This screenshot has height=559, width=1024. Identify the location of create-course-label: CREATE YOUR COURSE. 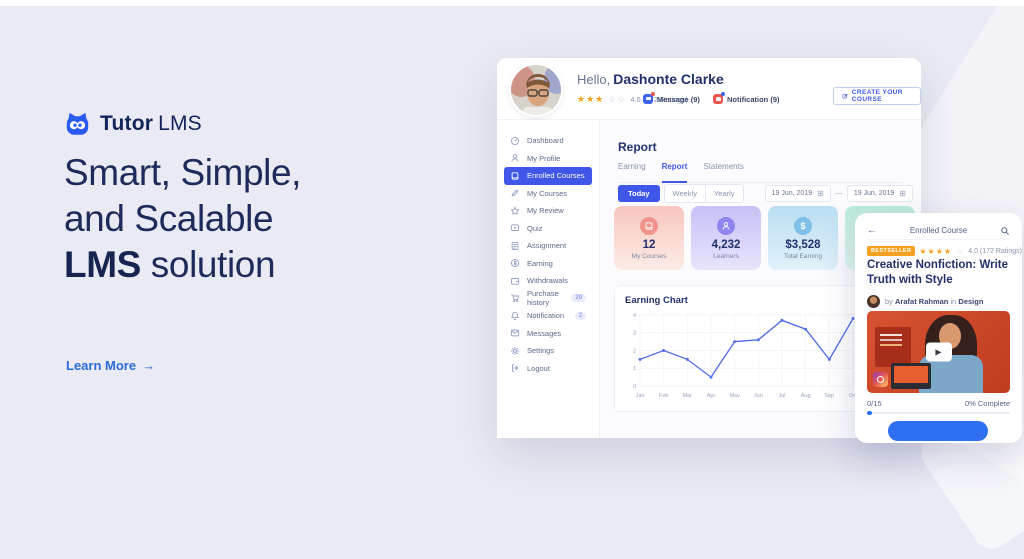
(877, 96).